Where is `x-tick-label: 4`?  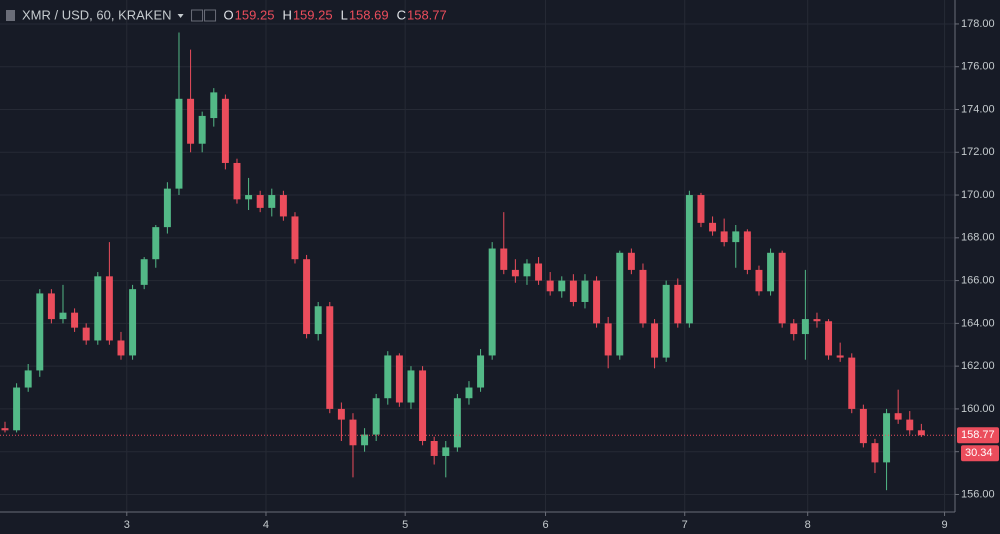 x-tick-label: 4 is located at coordinates (266, 525).